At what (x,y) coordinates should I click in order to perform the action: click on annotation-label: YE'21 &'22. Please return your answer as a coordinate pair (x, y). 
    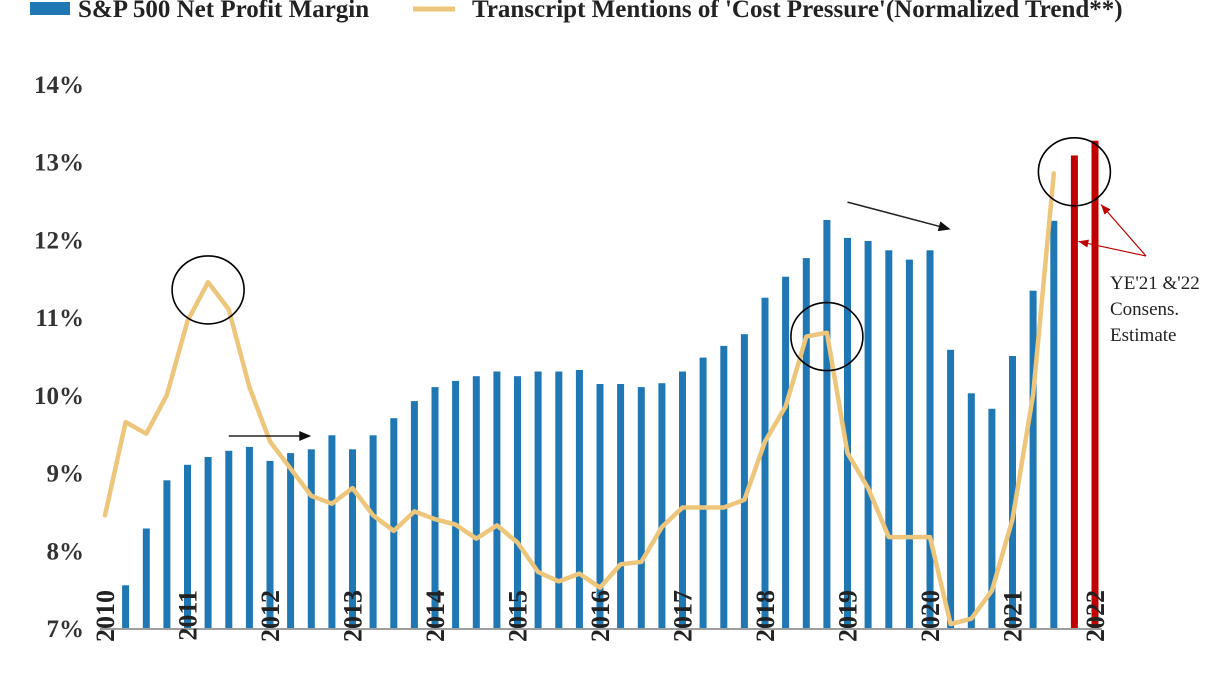
    Looking at the image, I should click on (1155, 283).